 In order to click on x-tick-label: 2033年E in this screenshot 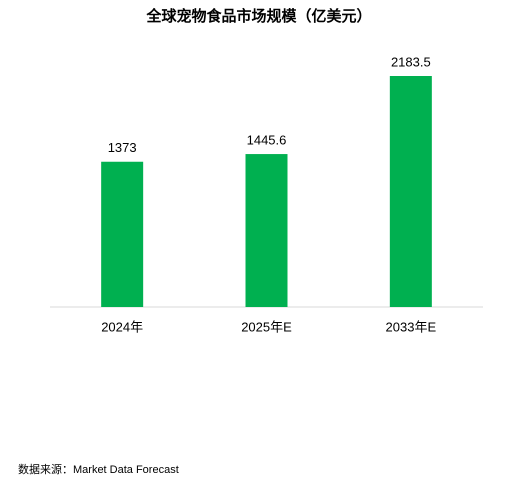, I will do `click(411, 326)`.